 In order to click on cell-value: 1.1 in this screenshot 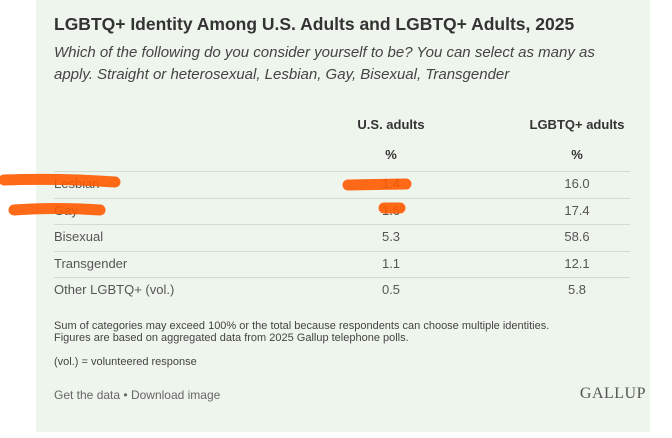, I will do `click(391, 263)`.